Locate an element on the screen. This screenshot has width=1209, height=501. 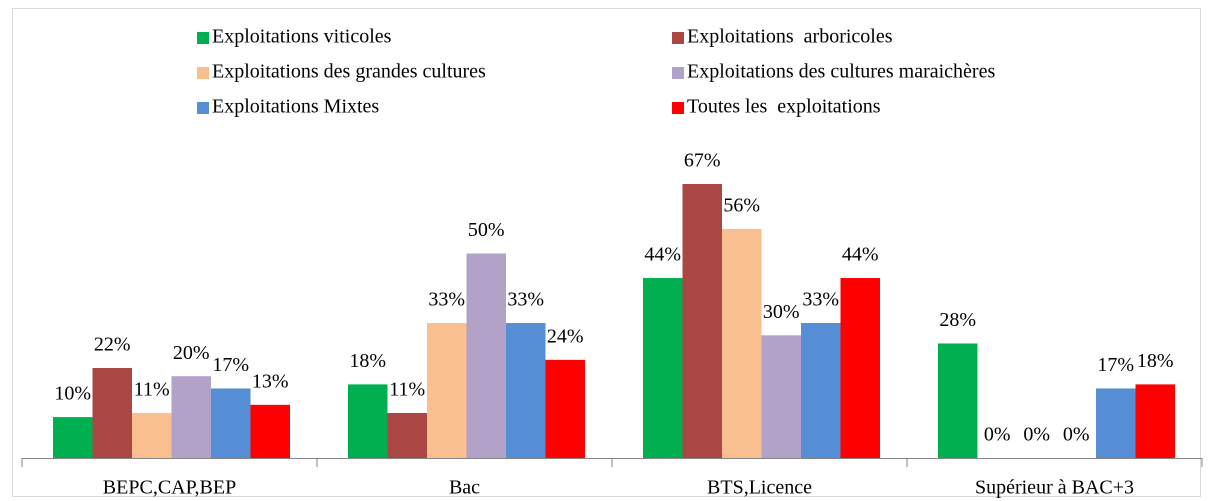
value-label: 28% is located at coordinates (957, 320).